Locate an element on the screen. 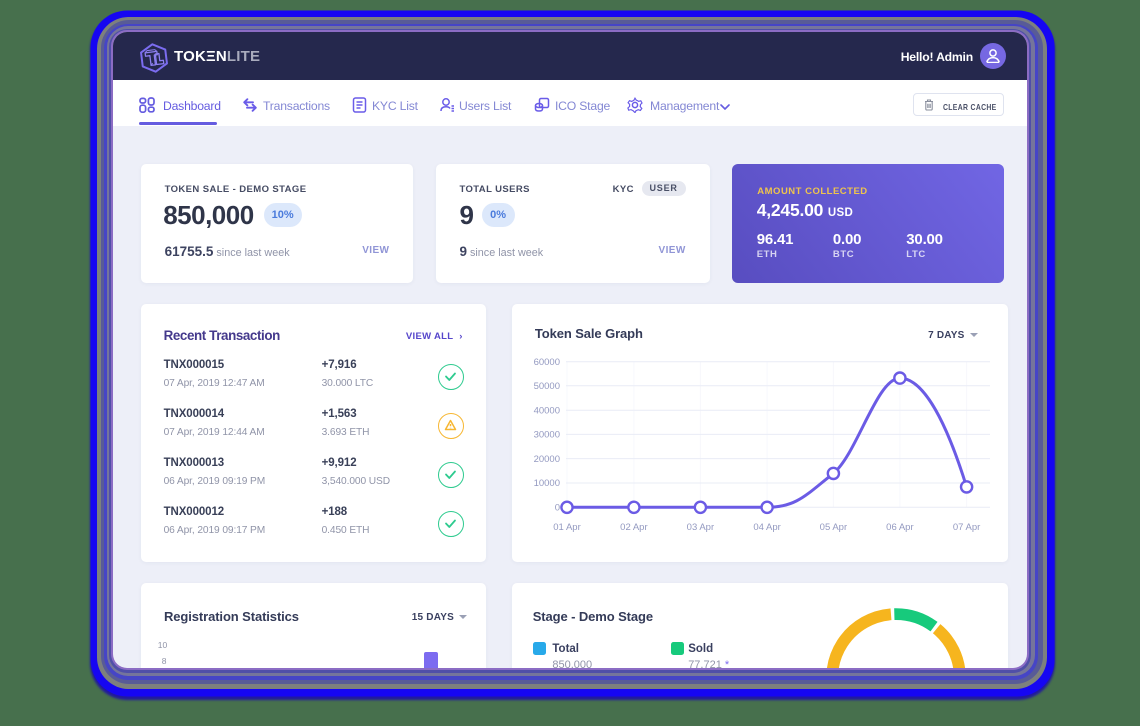 This screenshot has height=726, width=1140. svg-text: 30000 is located at coordinates (546, 435).